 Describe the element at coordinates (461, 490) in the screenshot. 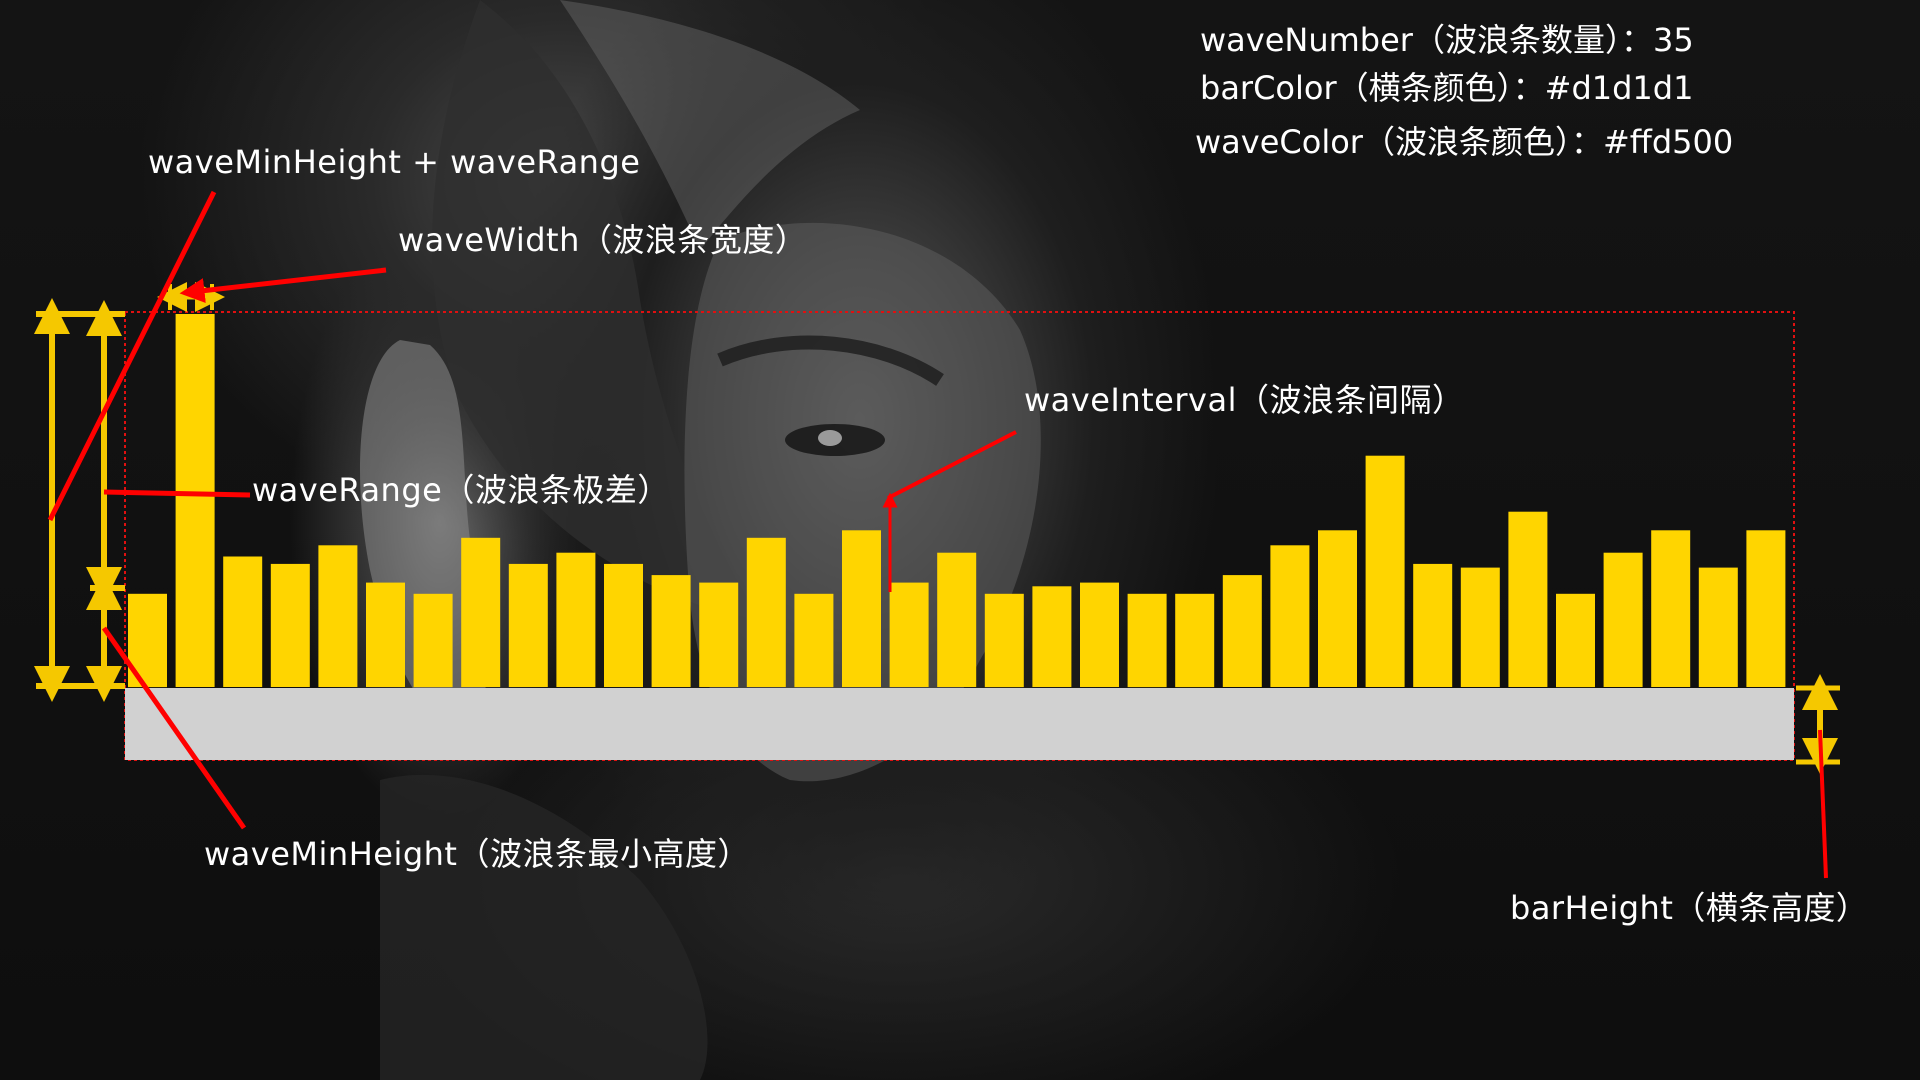

I see `label-wave-range: waveRange（波浪条极差）` at that location.